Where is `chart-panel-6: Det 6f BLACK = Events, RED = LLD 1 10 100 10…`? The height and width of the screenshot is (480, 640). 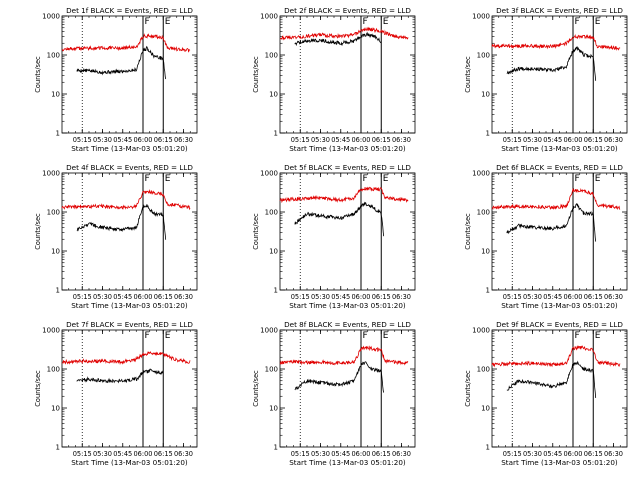
chart-panel-6: Det 6f BLACK = Events, RED = LLD 1 10 100 10… is located at coordinates (546, 236).